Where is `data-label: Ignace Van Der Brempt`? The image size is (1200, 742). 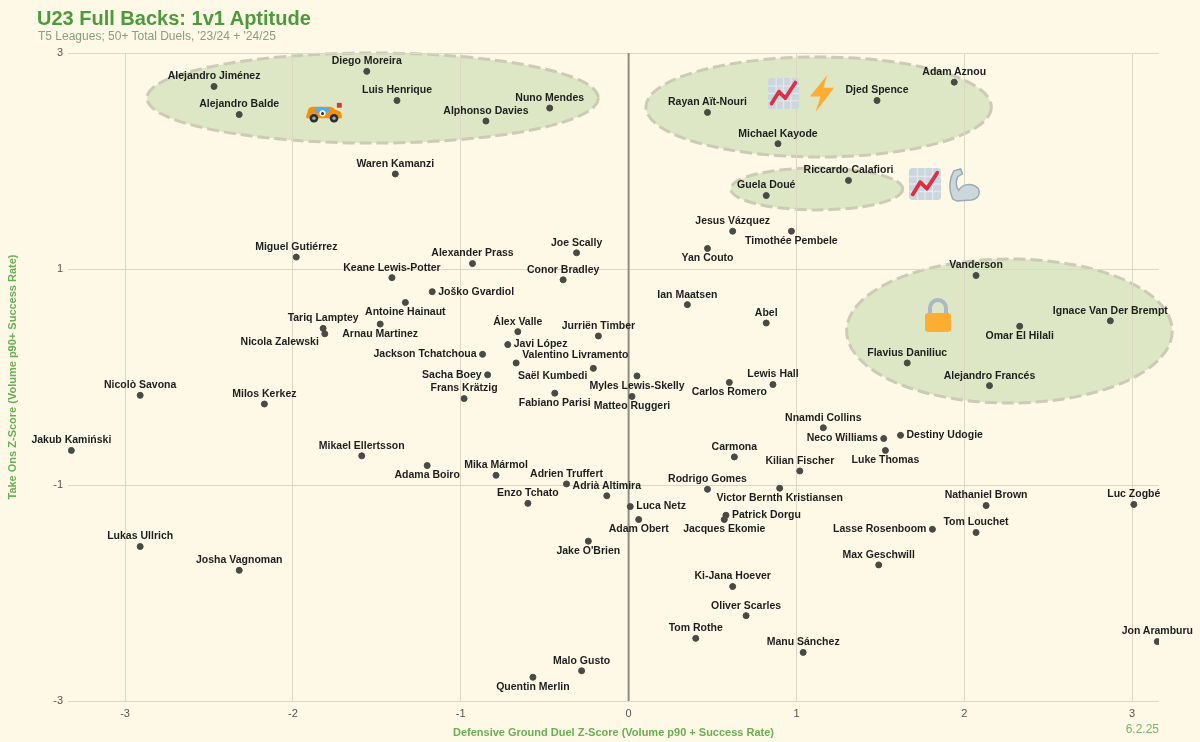 data-label: Ignace Van Der Brempt is located at coordinates (1110, 309).